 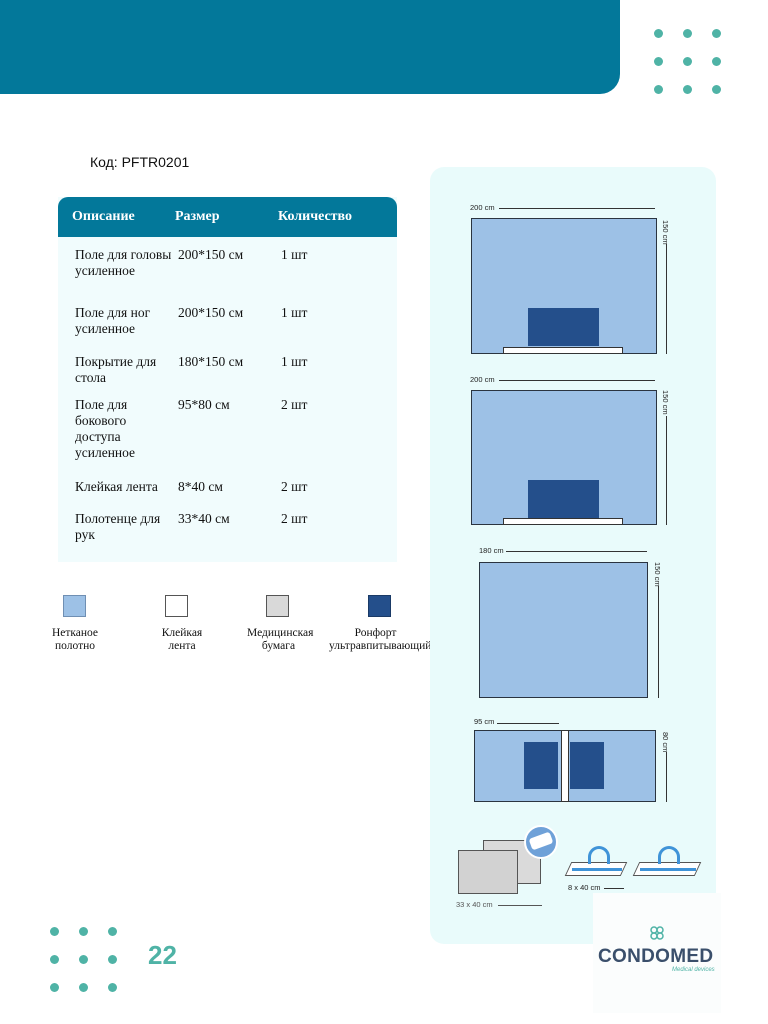 I want to click on cover-sheet, so click(x=563, y=630).